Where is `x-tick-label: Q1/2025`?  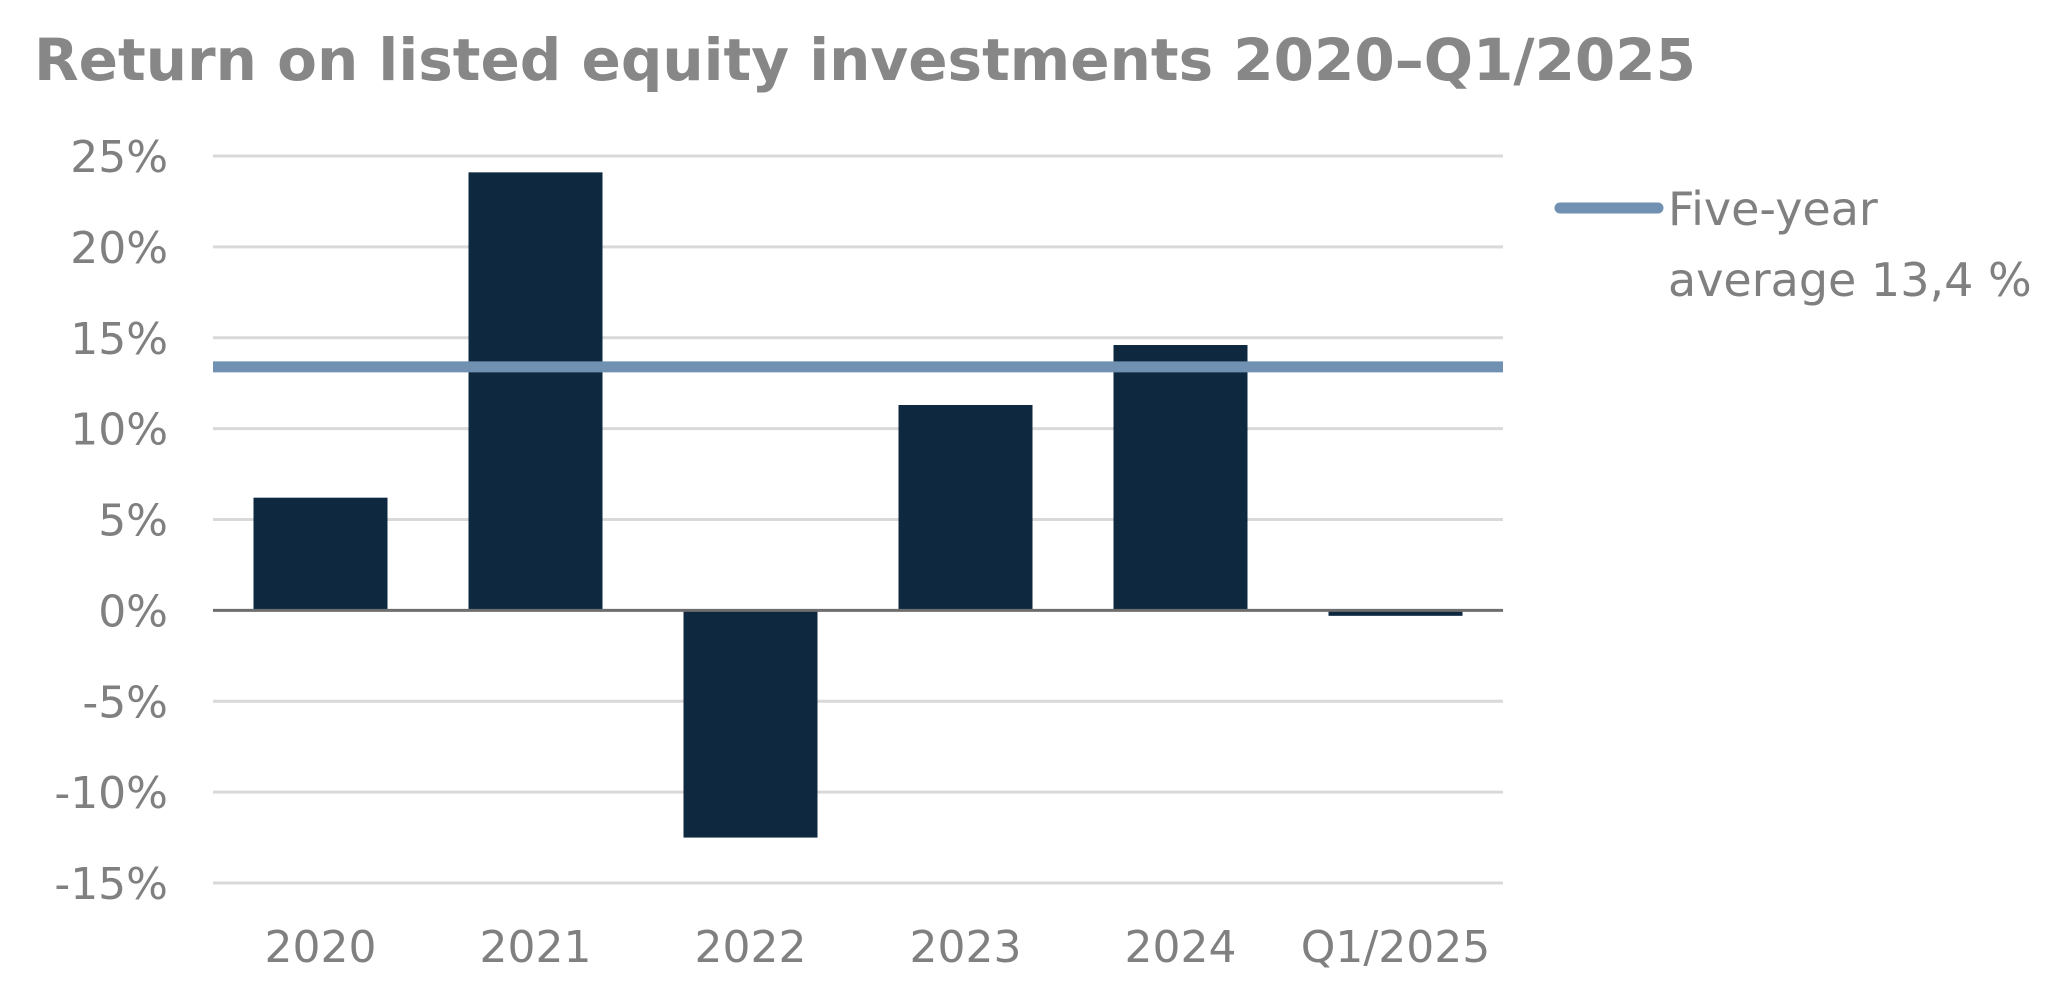
x-tick-label: Q1/2025 is located at coordinates (1395, 947).